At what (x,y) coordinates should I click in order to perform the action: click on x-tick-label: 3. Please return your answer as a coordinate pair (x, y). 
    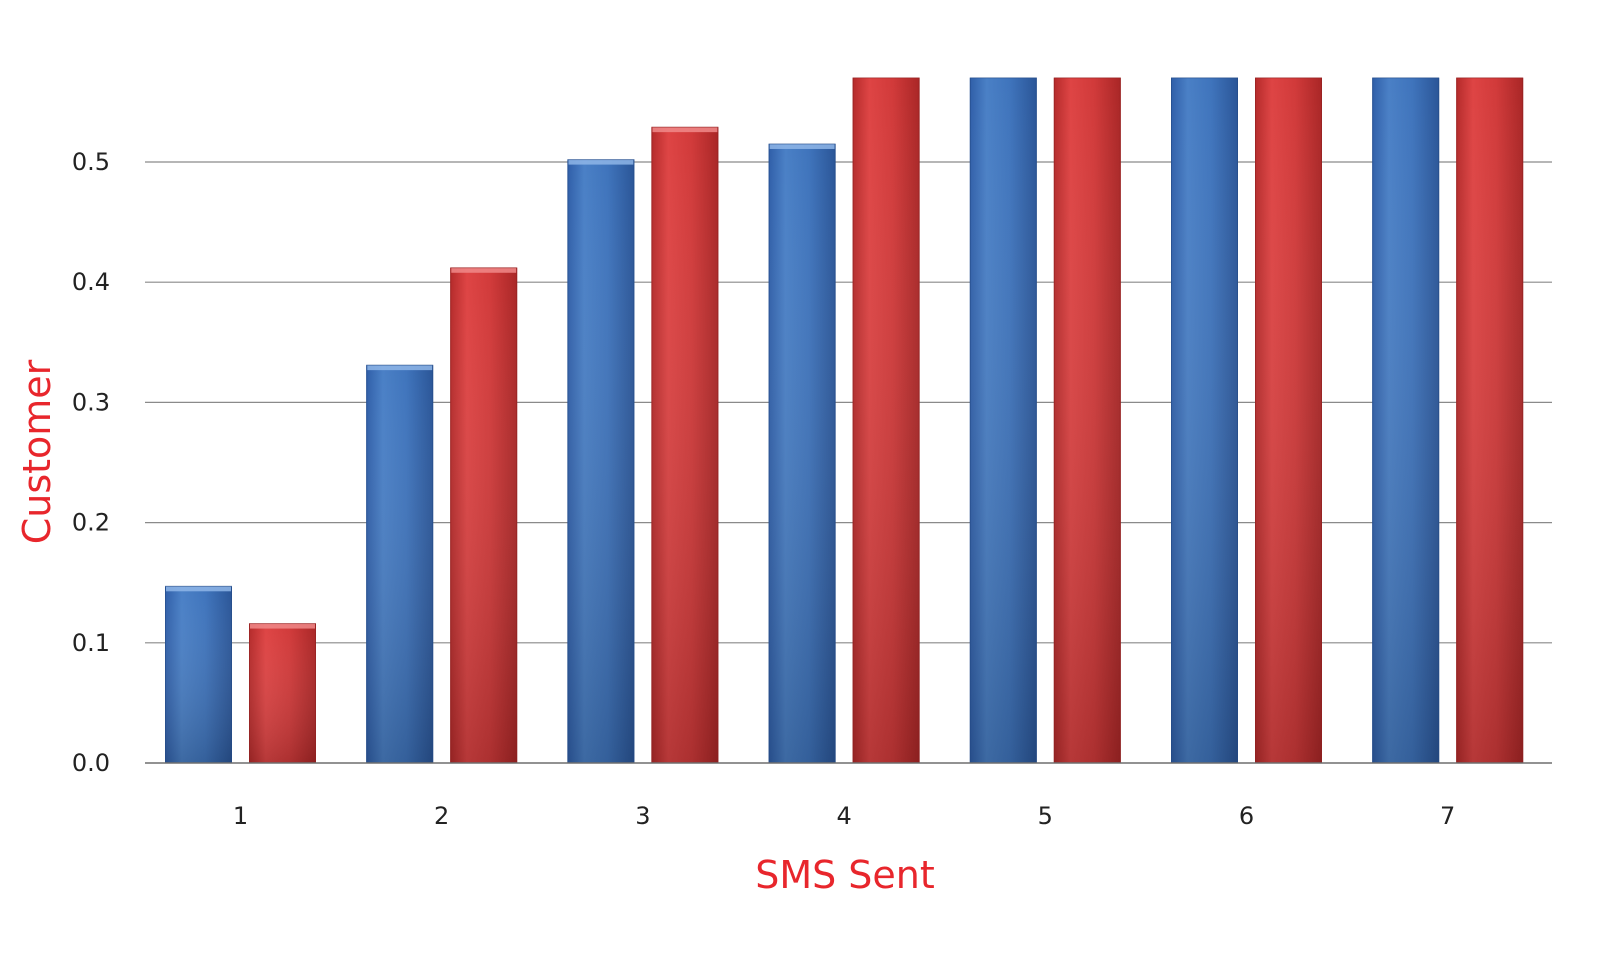
    Looking at the image, I should click on (642, 816).